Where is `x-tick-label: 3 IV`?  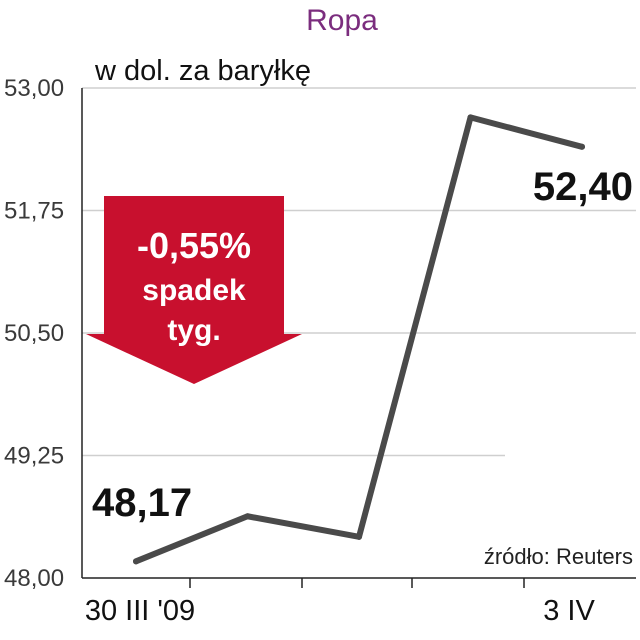 x-tick-label: 3 IV is located at coordinates (569, 611).